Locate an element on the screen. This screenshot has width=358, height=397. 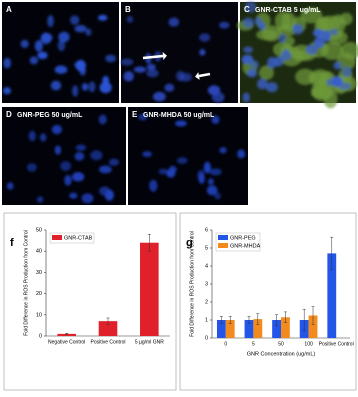
x-tick-label: 5 µg/ml GNR is located at coordinates (149, 342).